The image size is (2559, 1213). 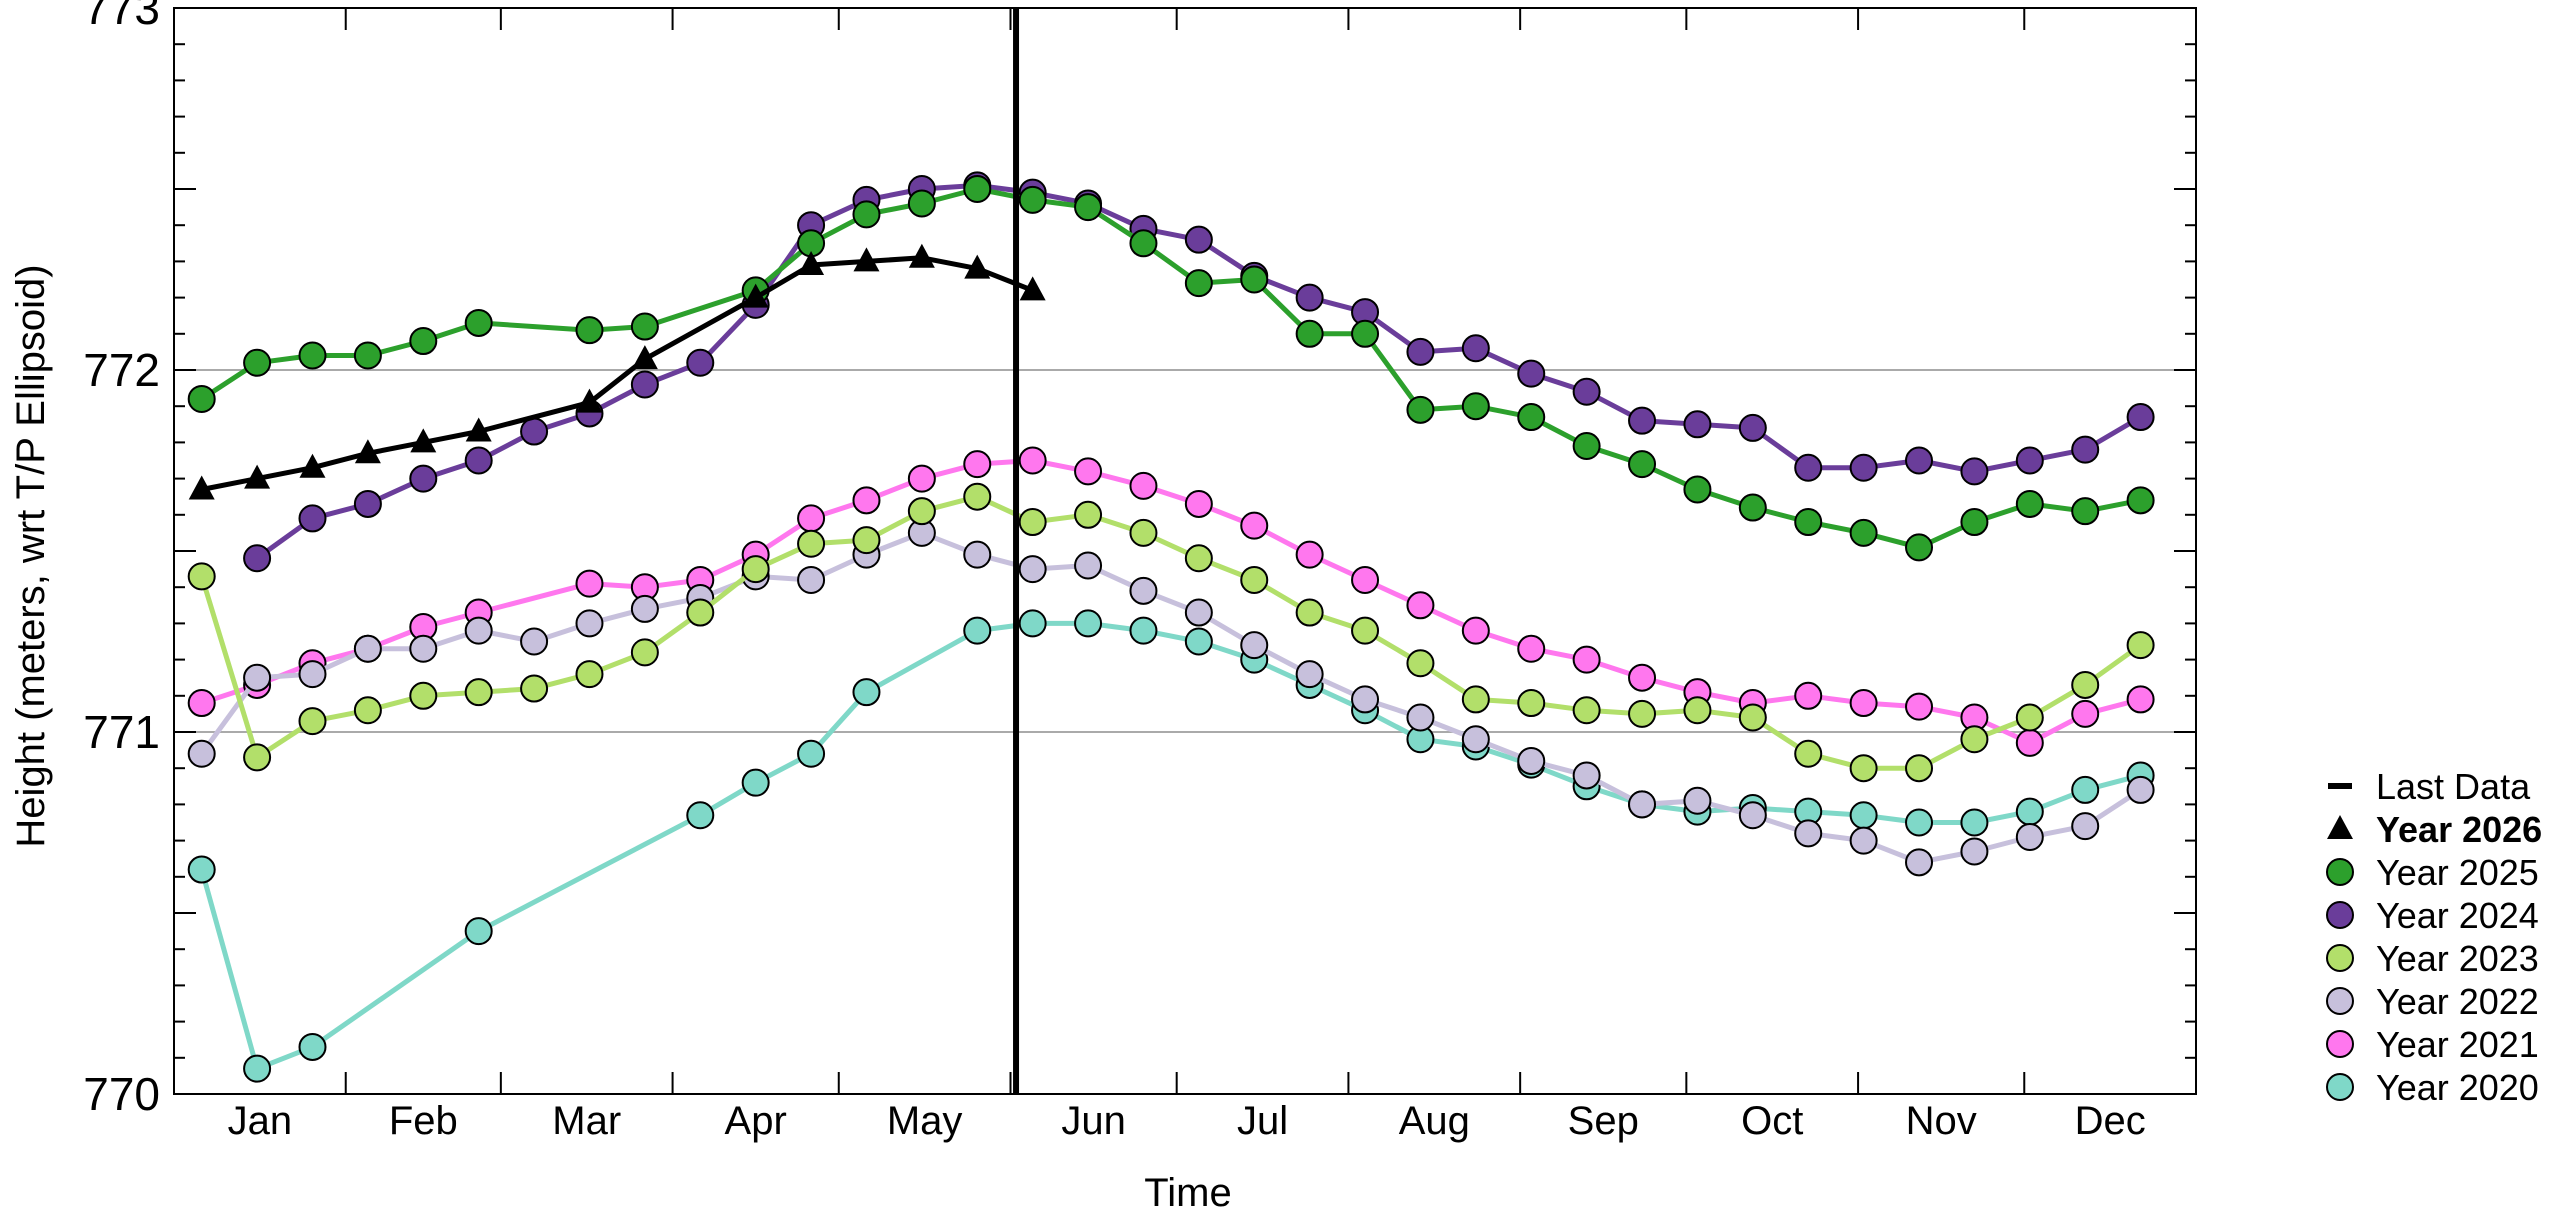 I want to click on x-tick-label: Aug, so click(x=1434, y=1121).